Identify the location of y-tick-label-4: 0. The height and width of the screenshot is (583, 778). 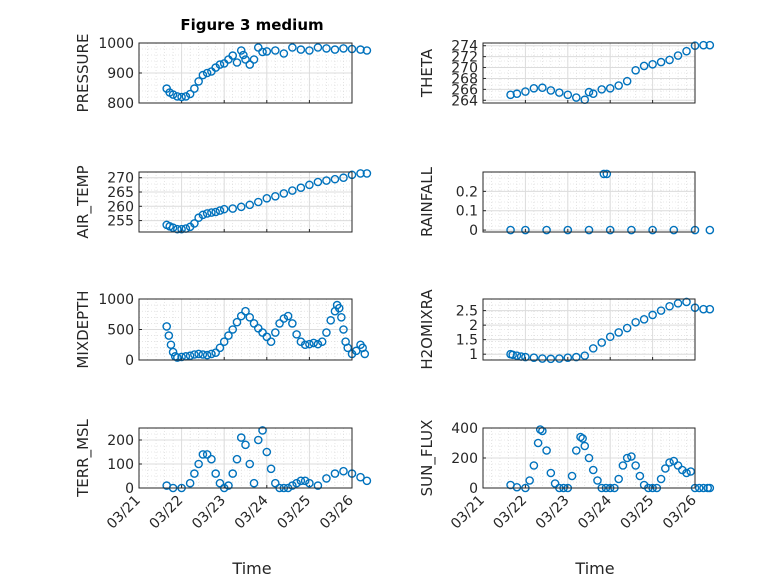
(129, 361).